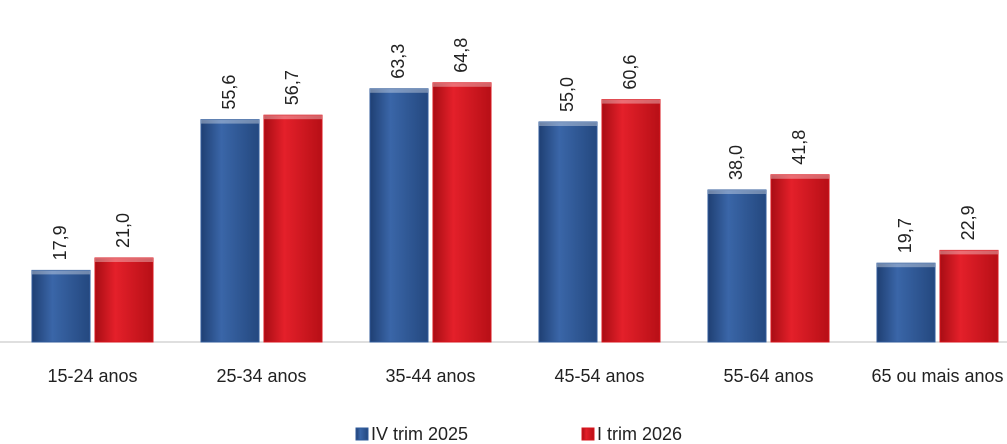 The height and width of the screenshot is (444, 1007). I want to click on x-label-box: 45-54 anos, so click(599, 376).